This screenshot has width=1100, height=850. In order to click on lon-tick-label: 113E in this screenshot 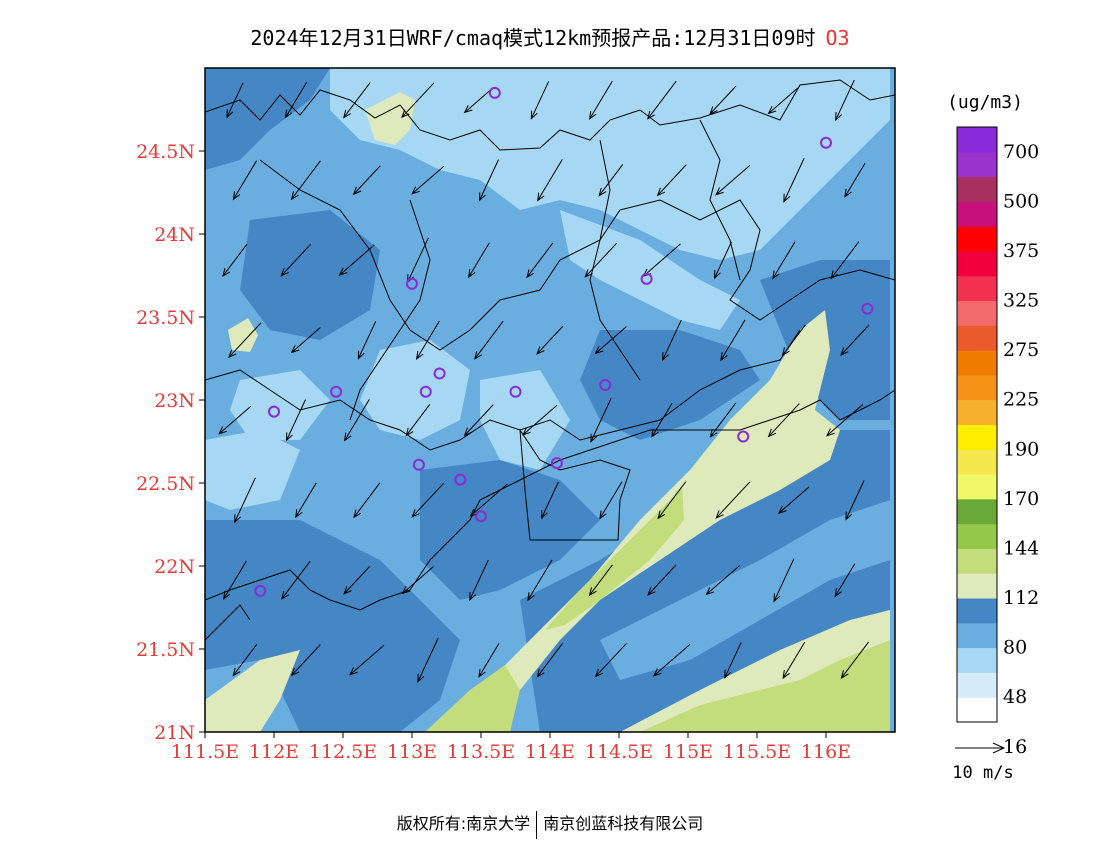, I will do `click(412, 752)`.